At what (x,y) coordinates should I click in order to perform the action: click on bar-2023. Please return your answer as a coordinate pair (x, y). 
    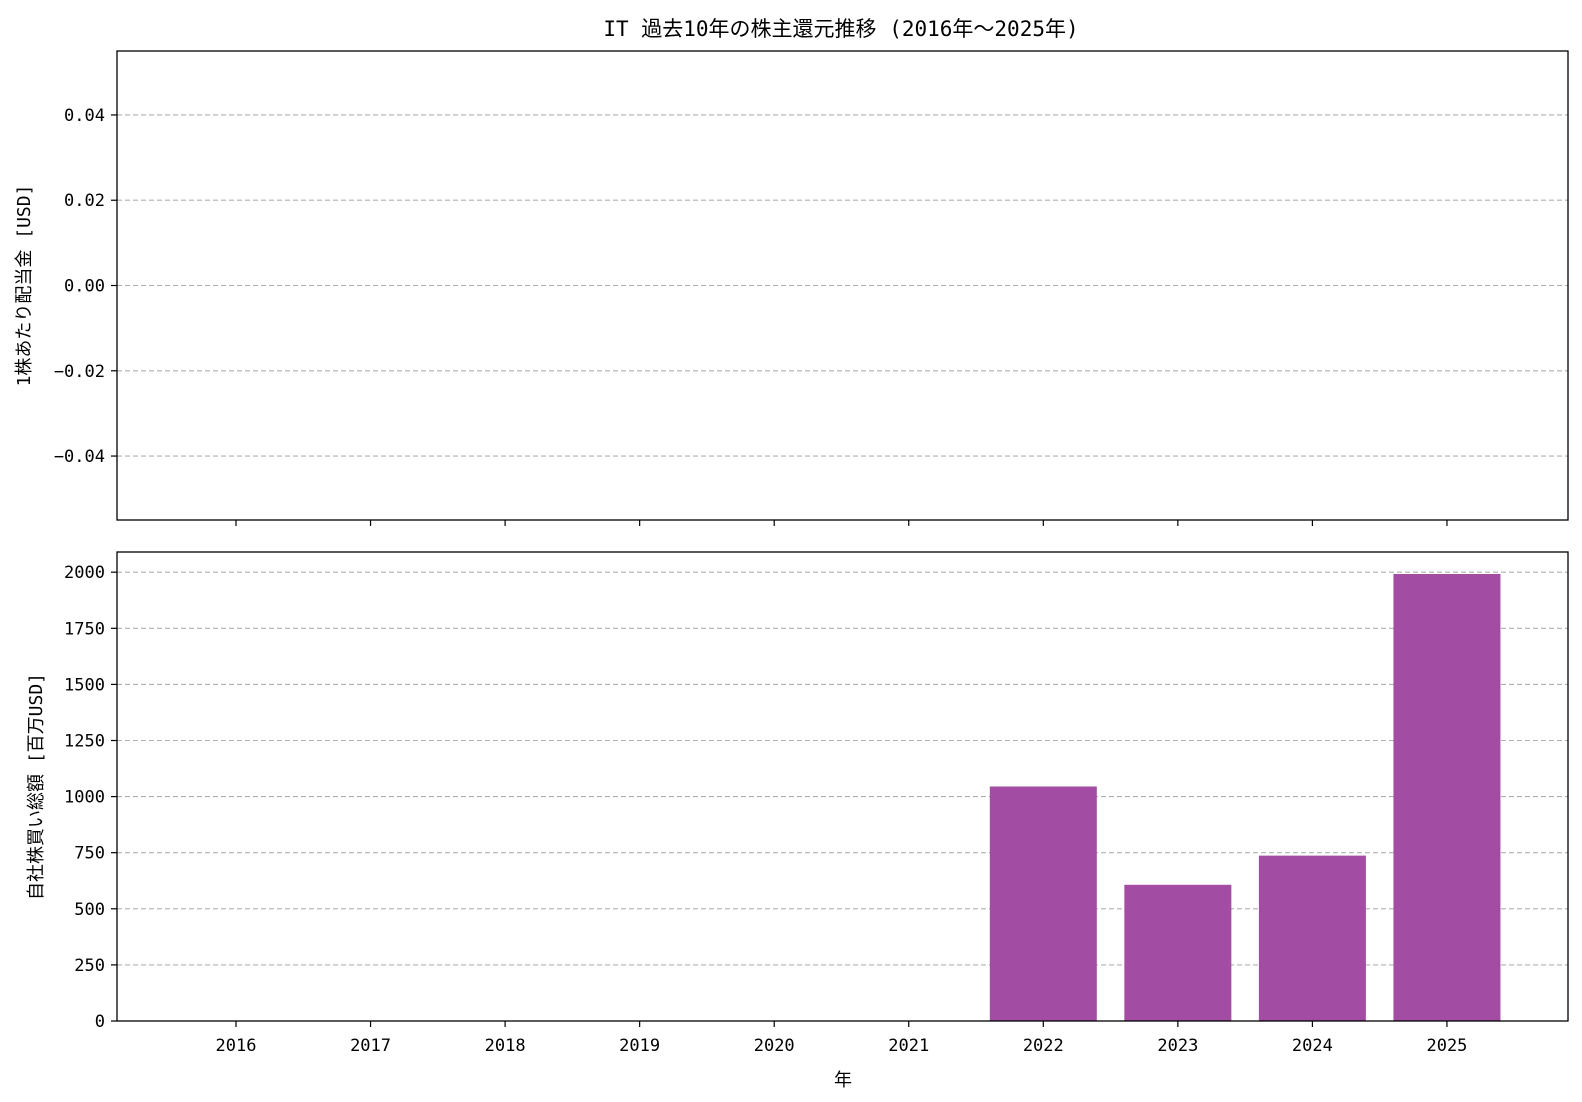
    Looking at the image, I should click on (1178, 952).